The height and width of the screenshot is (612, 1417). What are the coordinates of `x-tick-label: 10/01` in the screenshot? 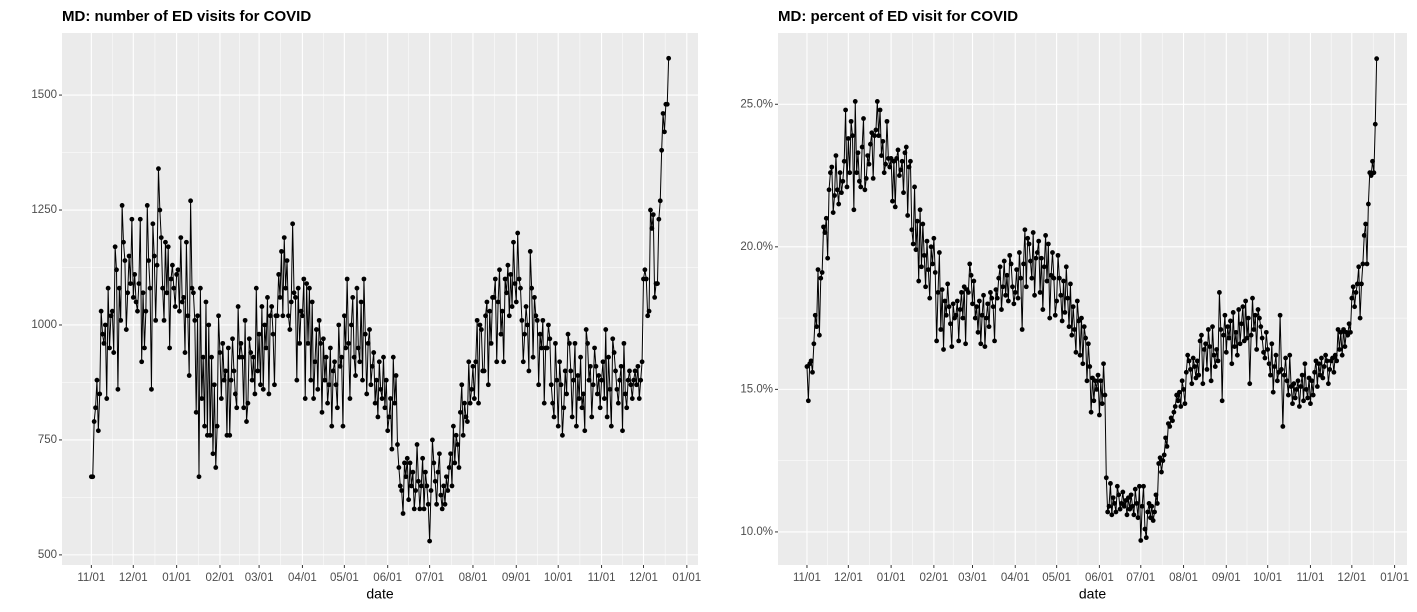 It's located at (1267, 578).